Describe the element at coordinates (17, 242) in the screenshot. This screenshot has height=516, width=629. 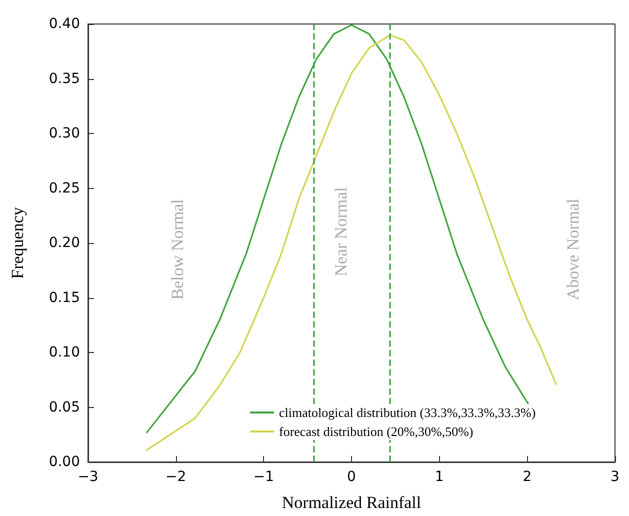
I see `y-axis-title: Frequency` at that location.